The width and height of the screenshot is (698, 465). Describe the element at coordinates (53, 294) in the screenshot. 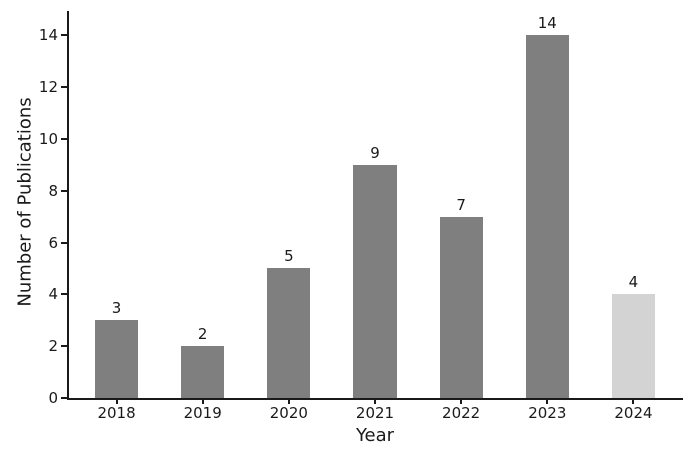

I see `y-tick-label: 4` at that location.